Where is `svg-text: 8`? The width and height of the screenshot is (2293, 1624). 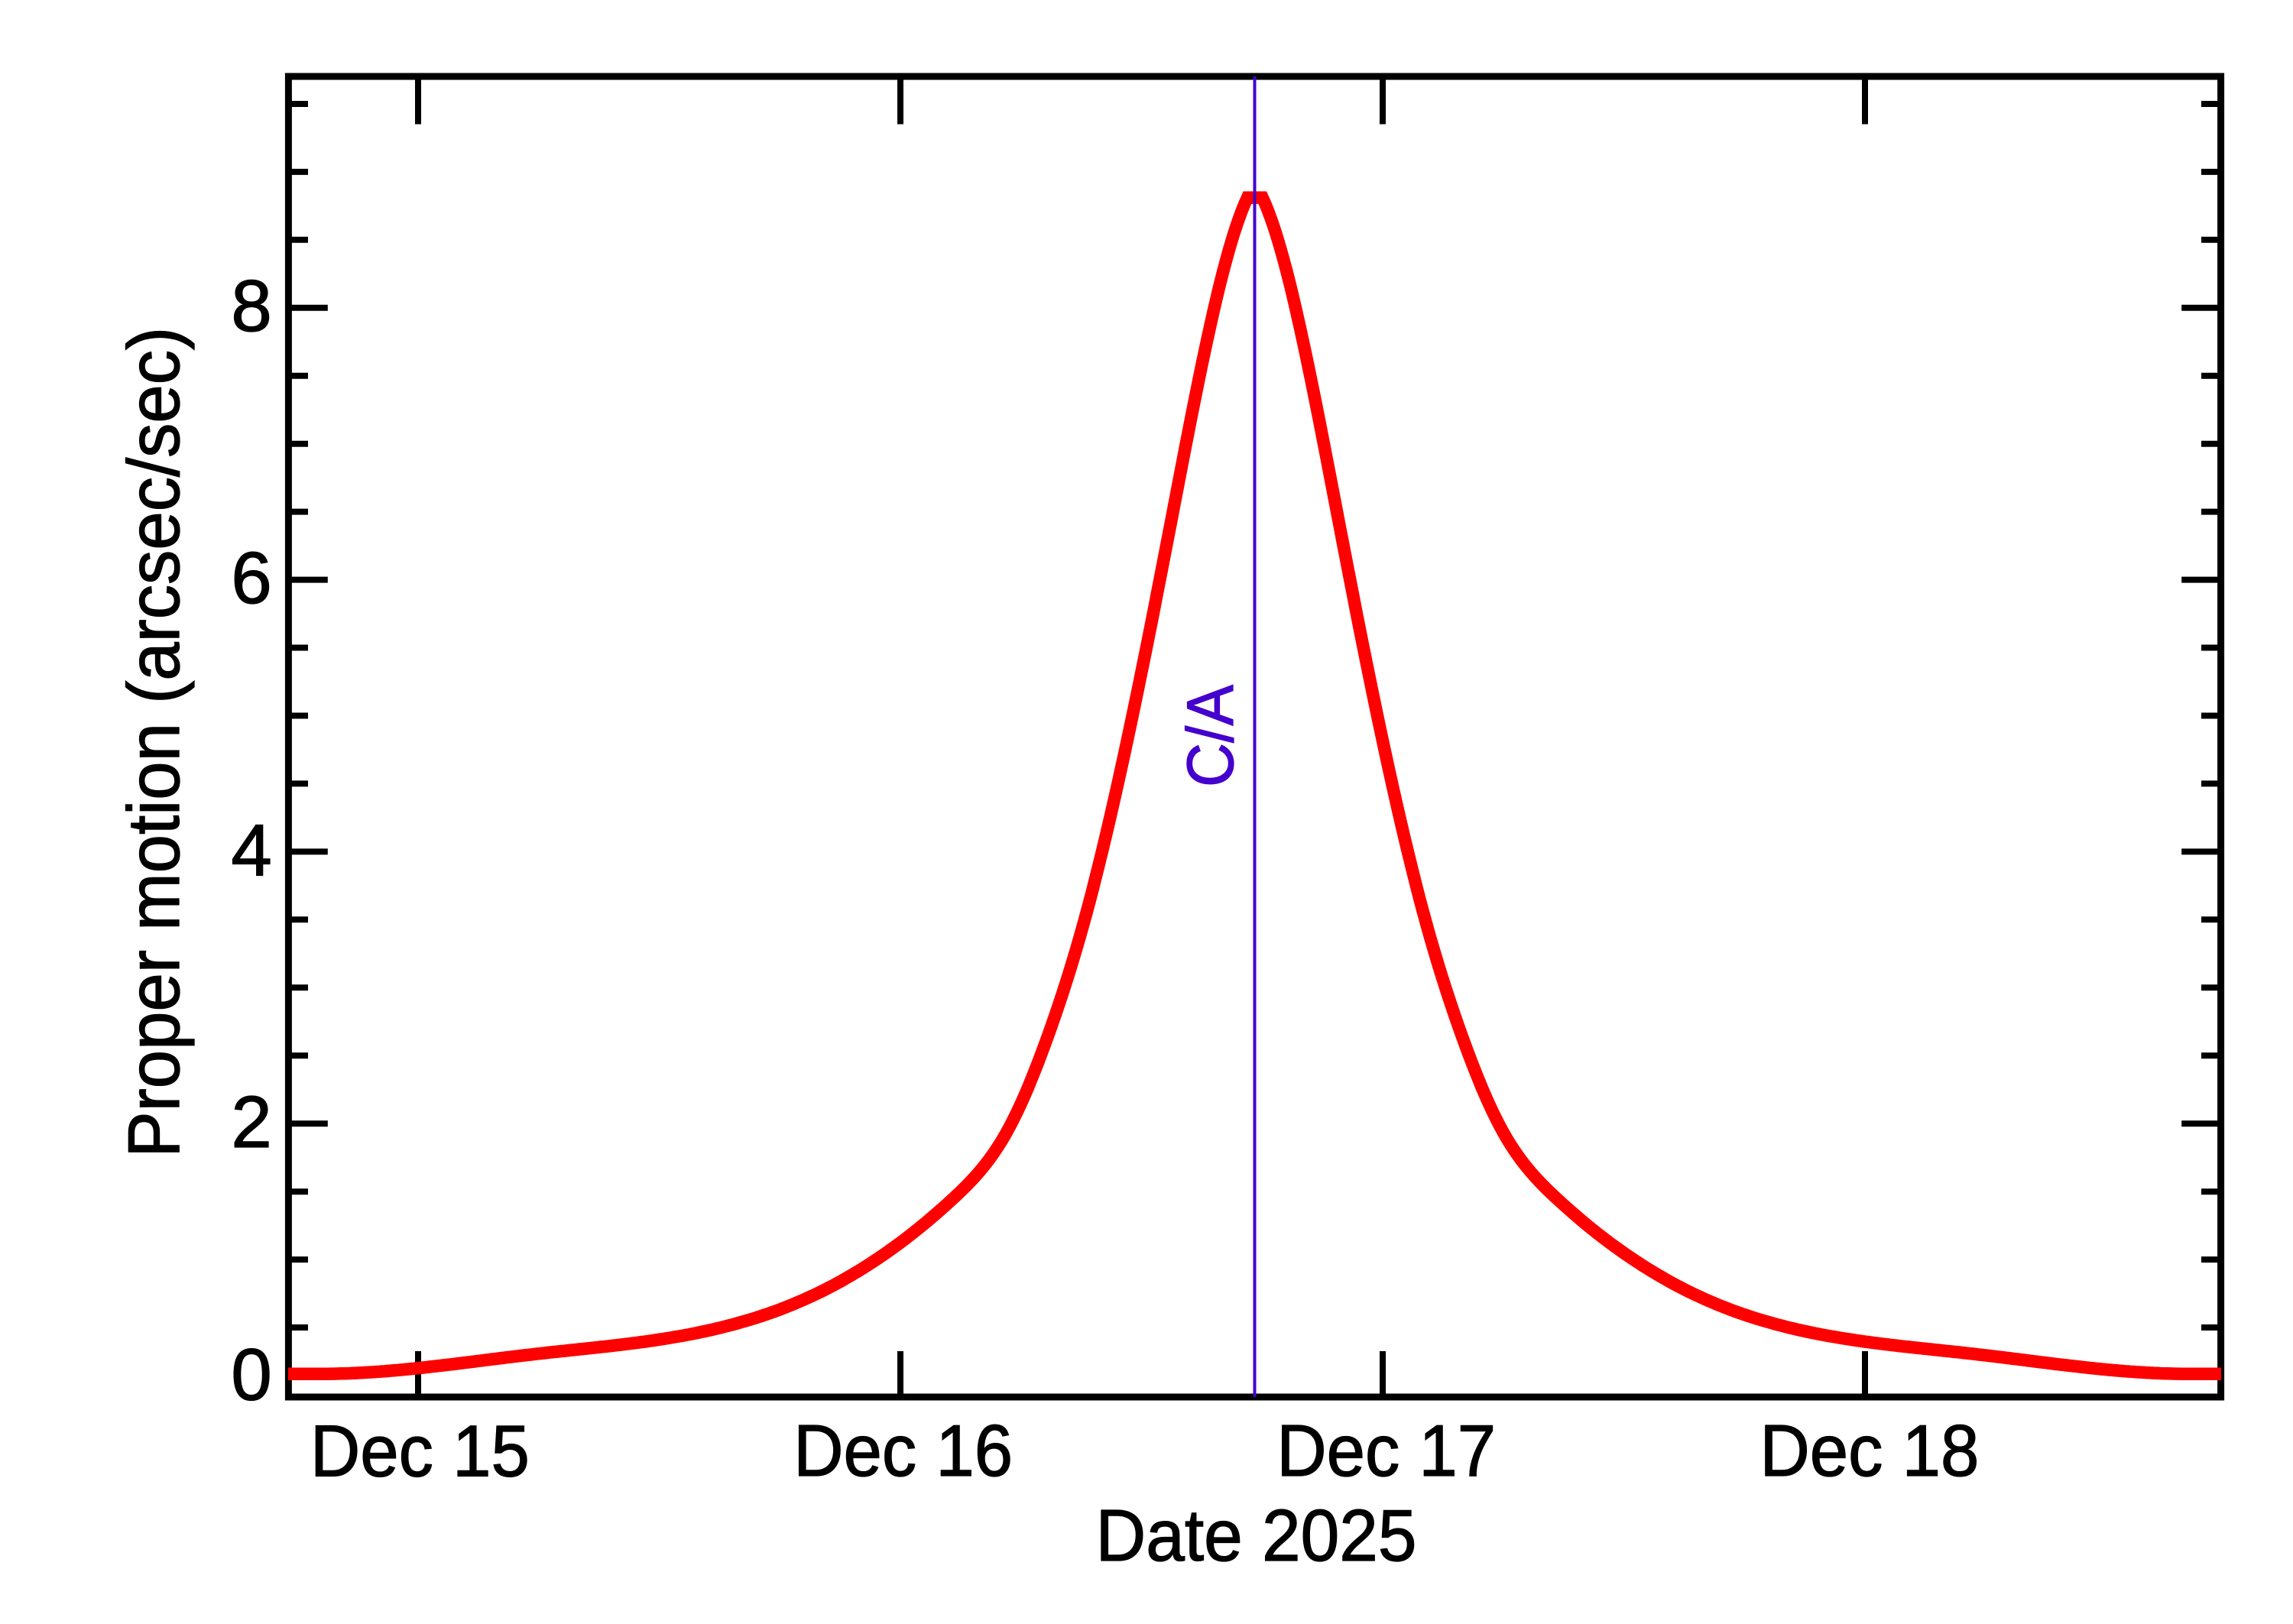 svg-text: 8 is located at coordinates (251, 306).